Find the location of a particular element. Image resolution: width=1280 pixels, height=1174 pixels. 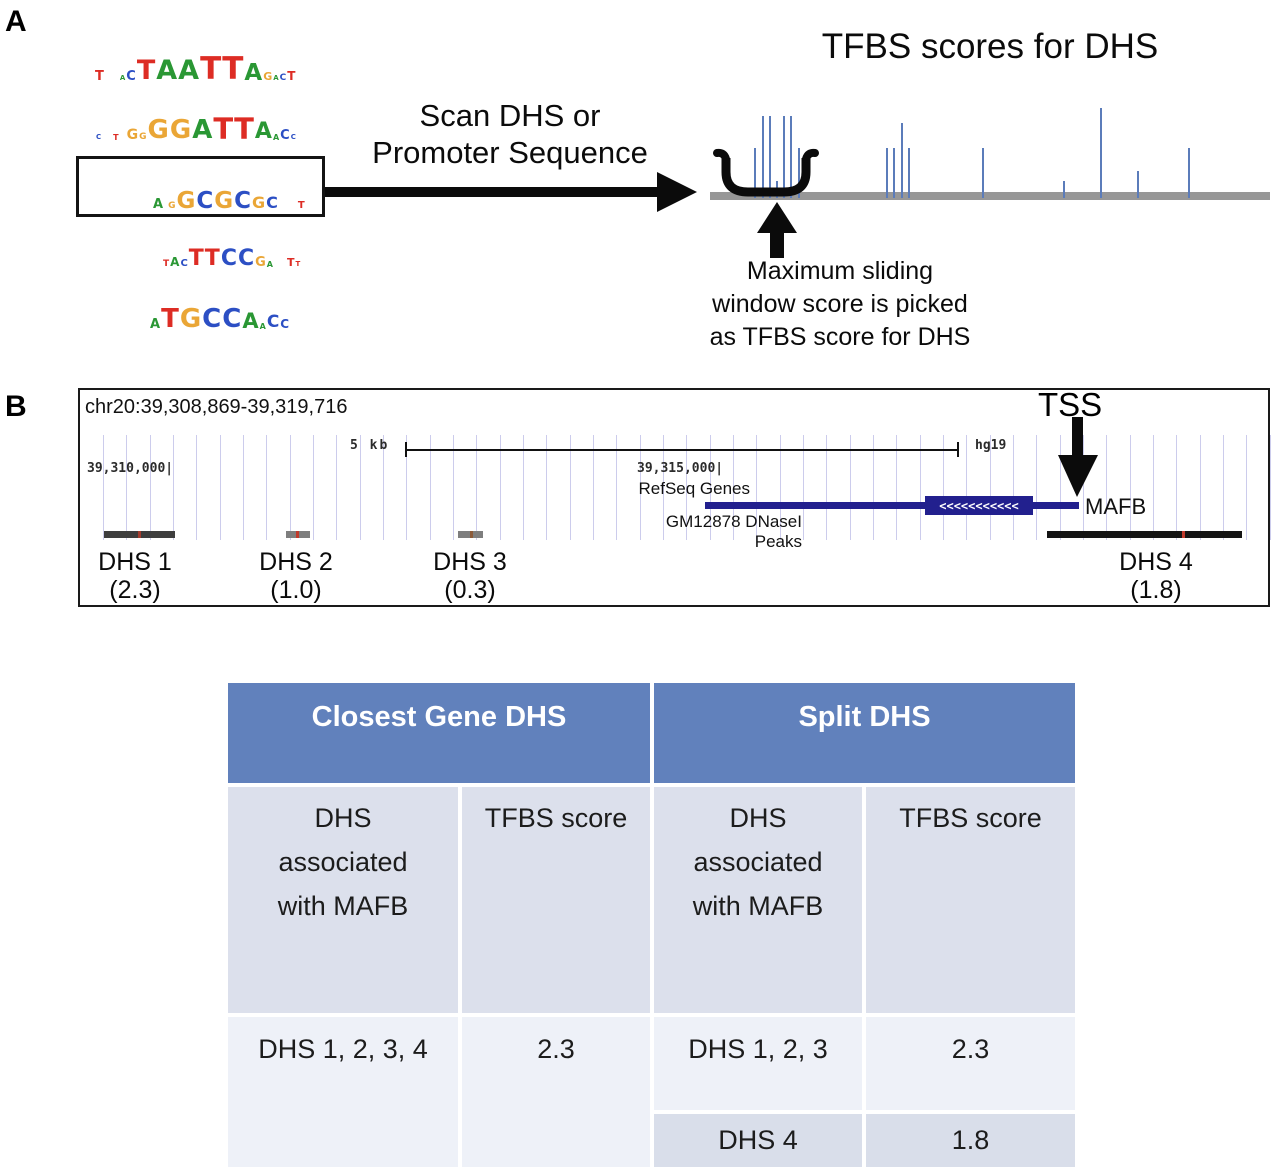

dhs-label-1: DHS 1 (2.3) is located at coordinates (135, 576).